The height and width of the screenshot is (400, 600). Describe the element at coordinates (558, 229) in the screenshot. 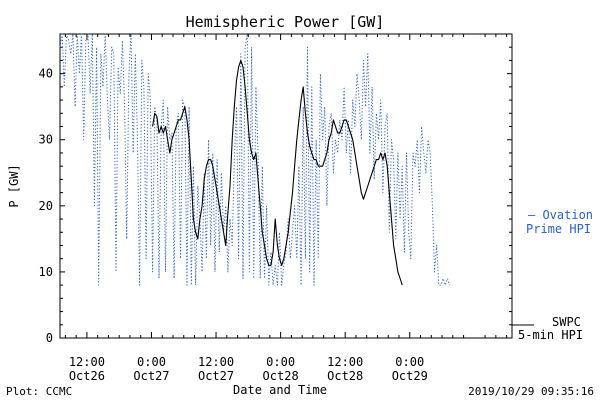

I see `legend-ovation-line2: Prime HPI` at that location.